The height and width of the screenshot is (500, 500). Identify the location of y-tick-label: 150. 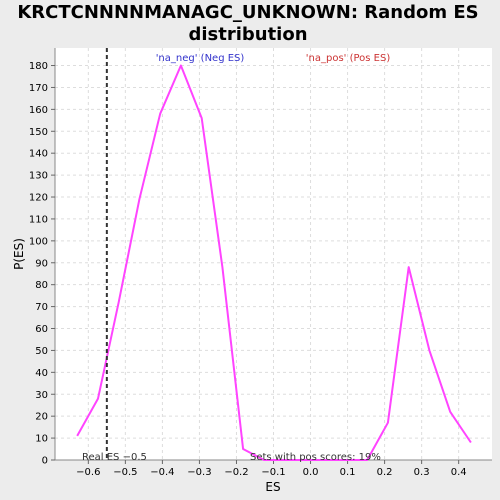
(38, 132).